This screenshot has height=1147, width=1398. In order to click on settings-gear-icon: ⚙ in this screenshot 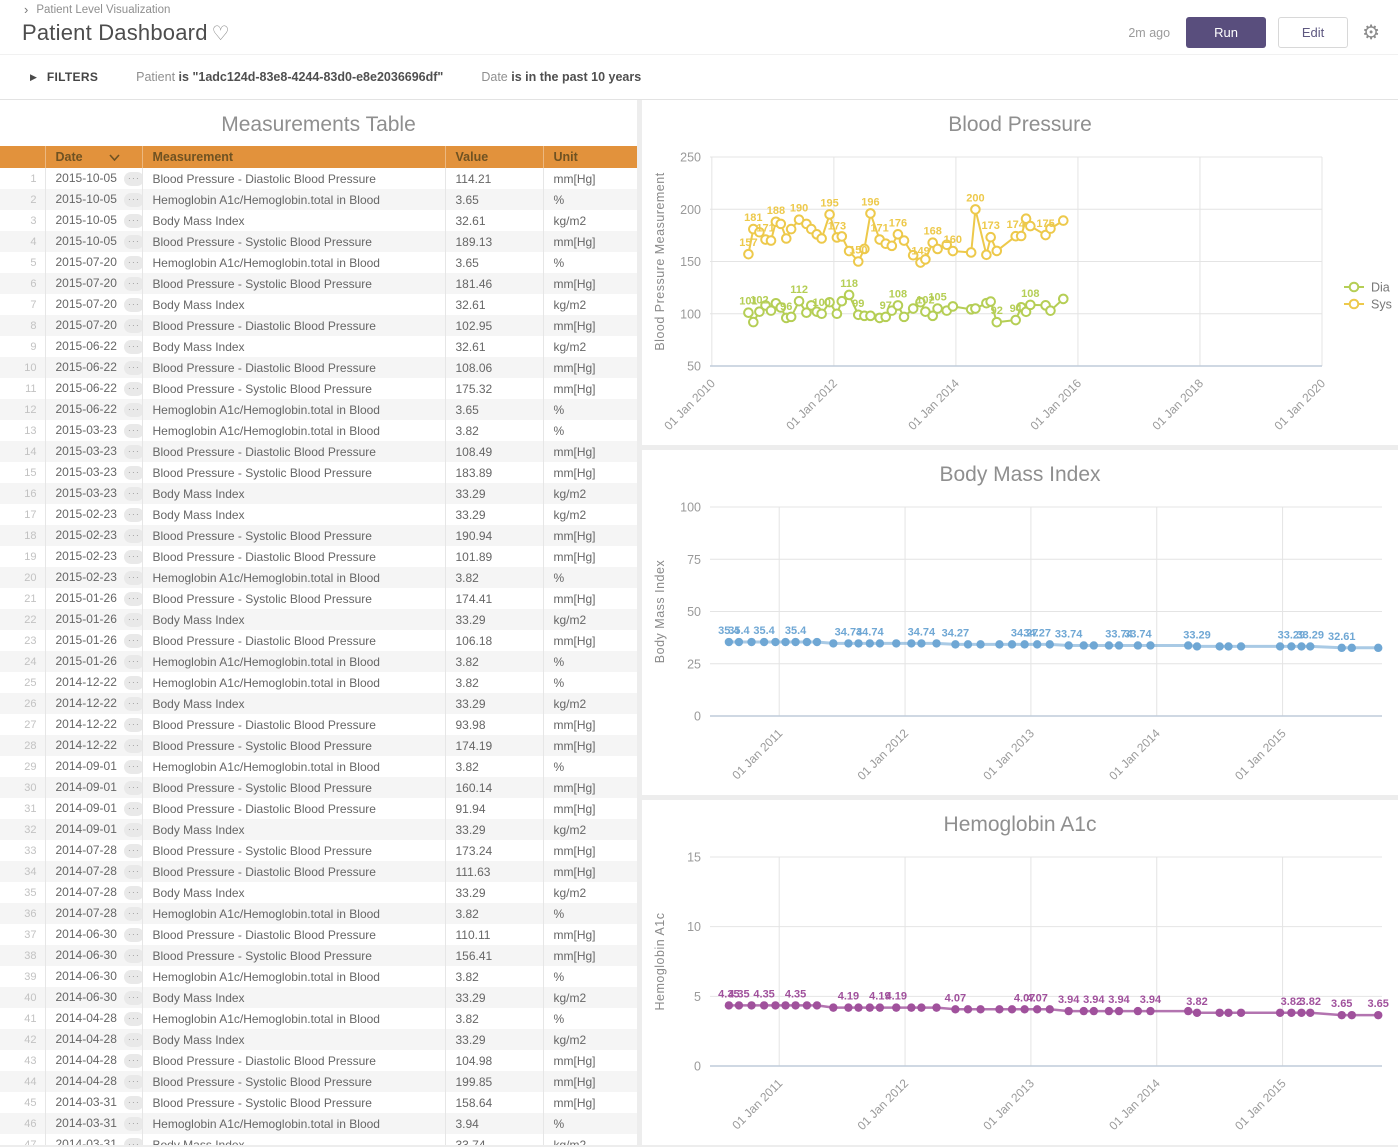, I will do `click(1371, 33)`.